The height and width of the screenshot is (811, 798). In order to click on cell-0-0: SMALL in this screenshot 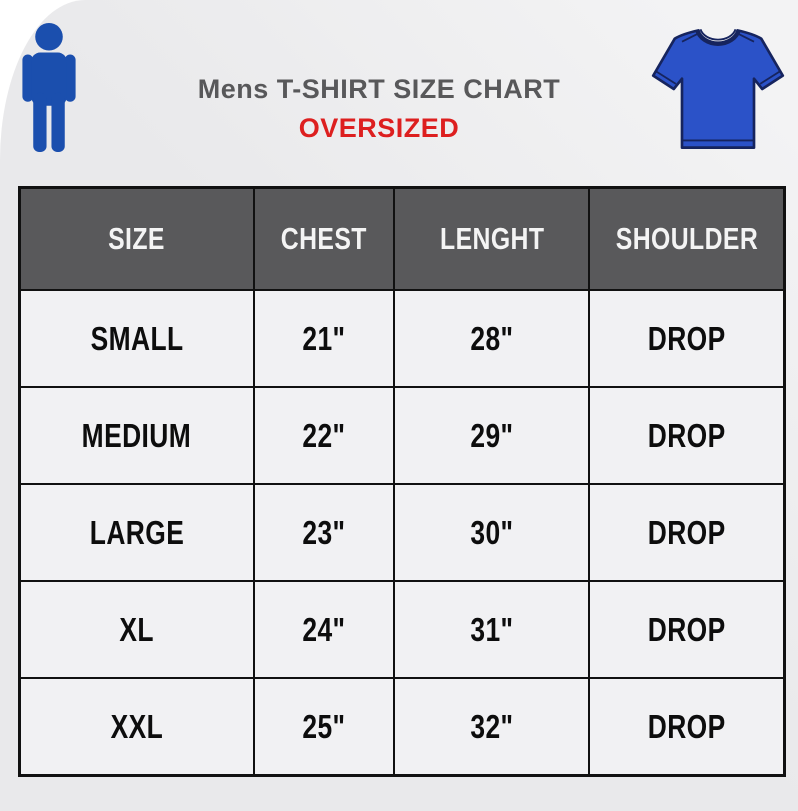, I will do `click(136, 338)`.